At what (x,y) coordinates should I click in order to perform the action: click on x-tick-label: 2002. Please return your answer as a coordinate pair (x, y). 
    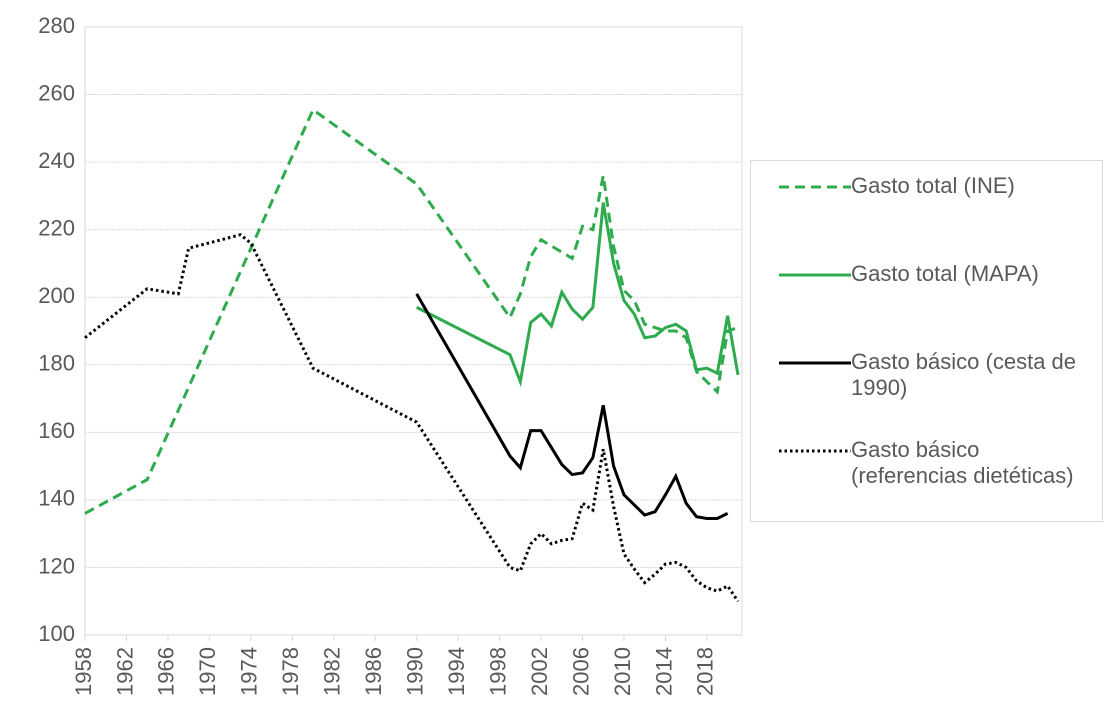
    Looking at the image, I should click on (539, 671).